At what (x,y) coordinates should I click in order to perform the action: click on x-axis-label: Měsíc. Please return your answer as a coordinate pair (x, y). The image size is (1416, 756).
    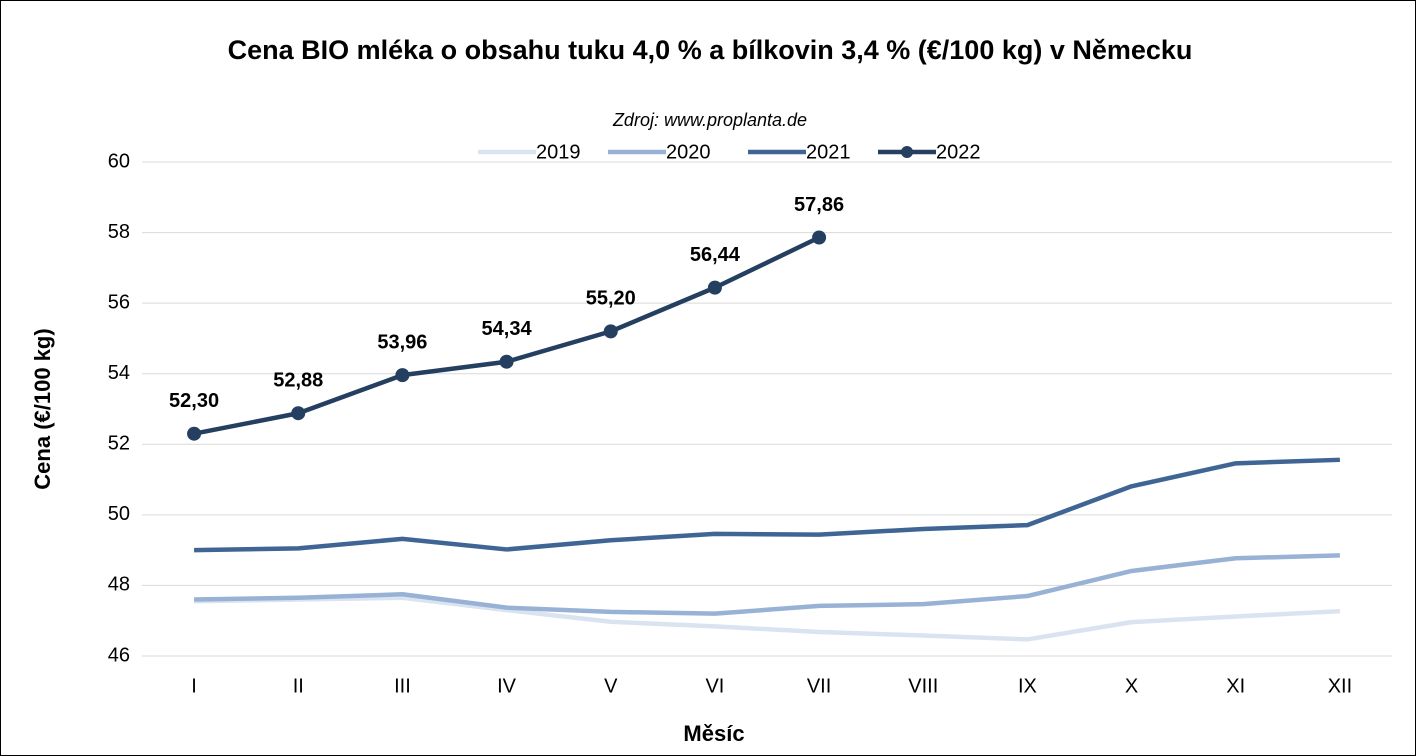
    Looking at the image, I should click on (713, 733).